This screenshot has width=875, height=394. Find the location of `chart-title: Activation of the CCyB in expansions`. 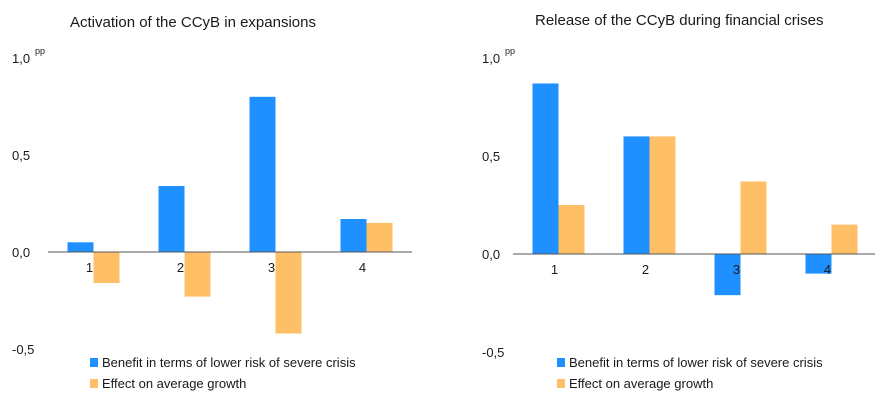

chart-title: Activation of the CCyB in expansions is located at coordinates (193, 22).